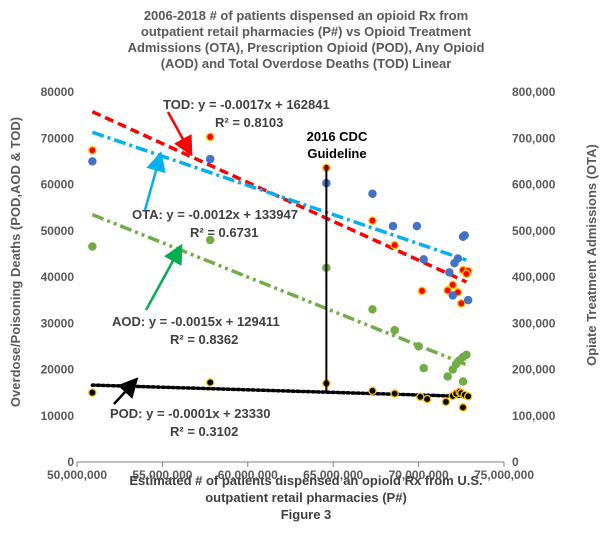 The width and height of the screenshot is (613, 544). Describe the element at coordinates (58, 92) in the screenshot. I see `y-left-tick-label: 80000` at that location.